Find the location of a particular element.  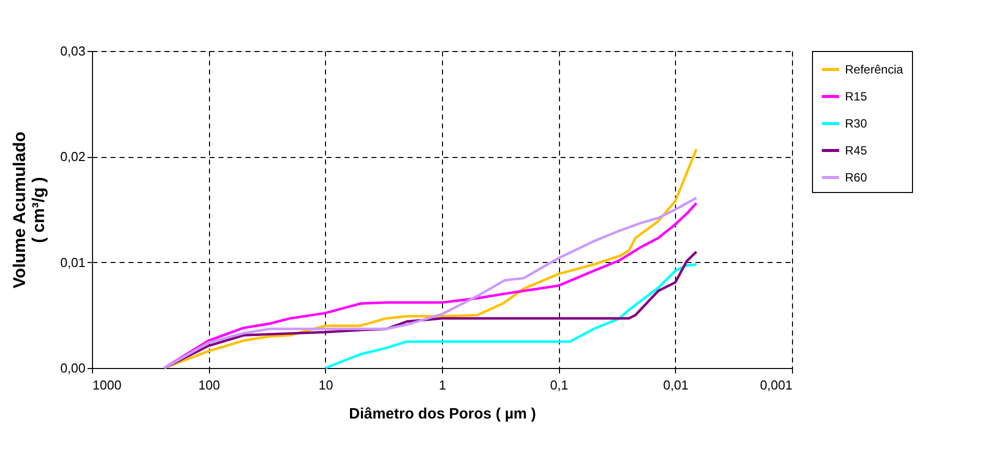

x-tick-label: 1 is located at coordinates (442, 385).